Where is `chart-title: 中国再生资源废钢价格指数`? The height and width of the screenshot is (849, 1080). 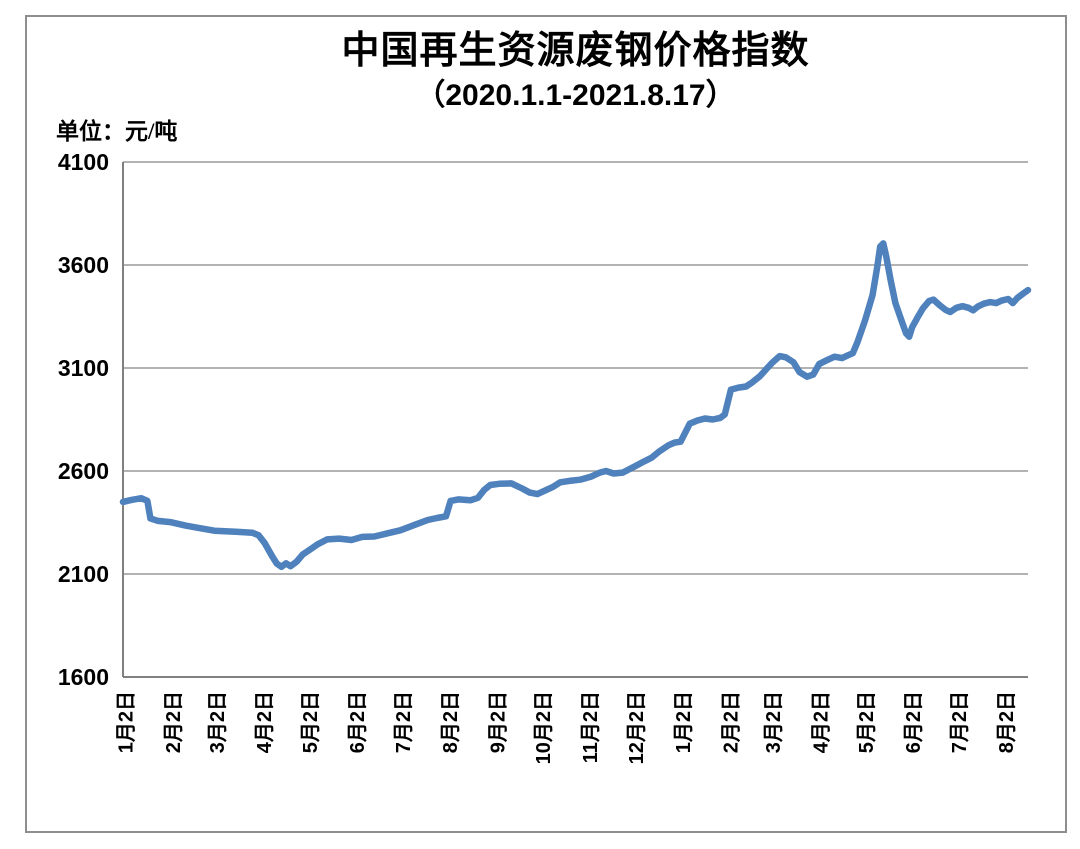
chart-title: 中国再生资源废钢价格指数 is located at coordinates (575, 51).